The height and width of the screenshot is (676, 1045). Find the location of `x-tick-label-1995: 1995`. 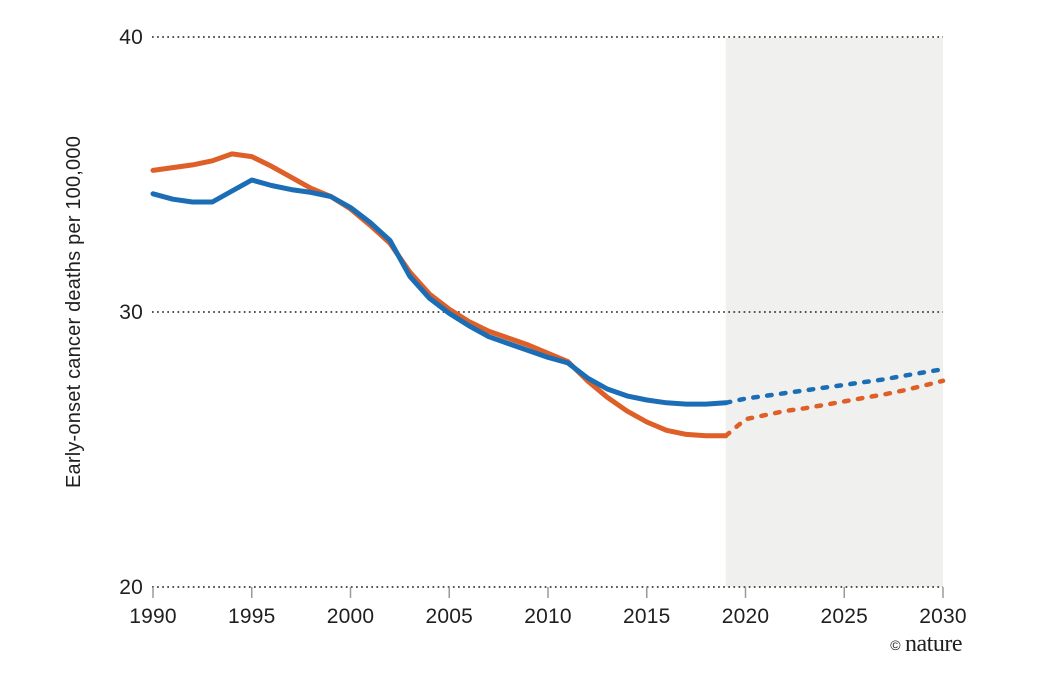

x-tick-label-1995: 1995 is located at coordinates (252, 616).